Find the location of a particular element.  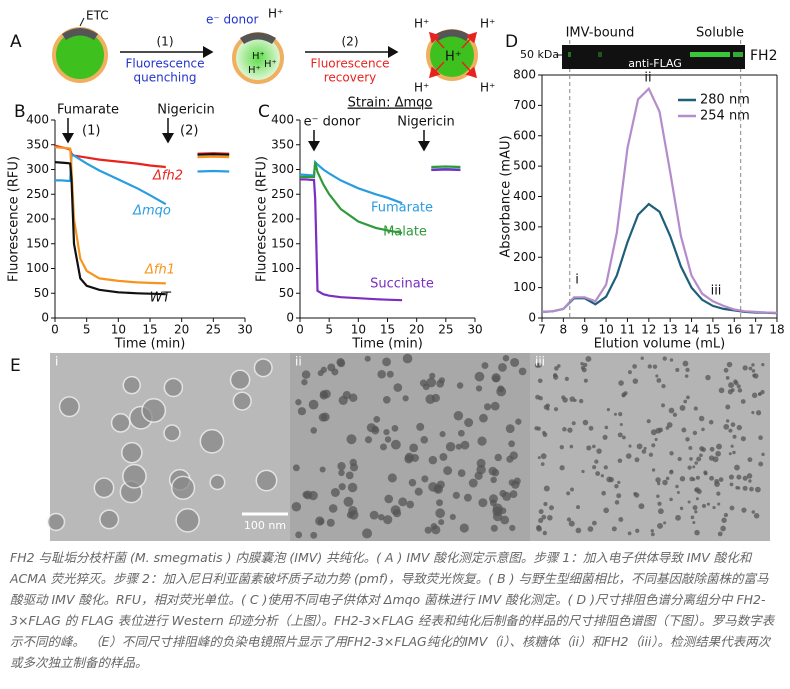

x-tick-label: 16 is located at coordinates (734, 330).